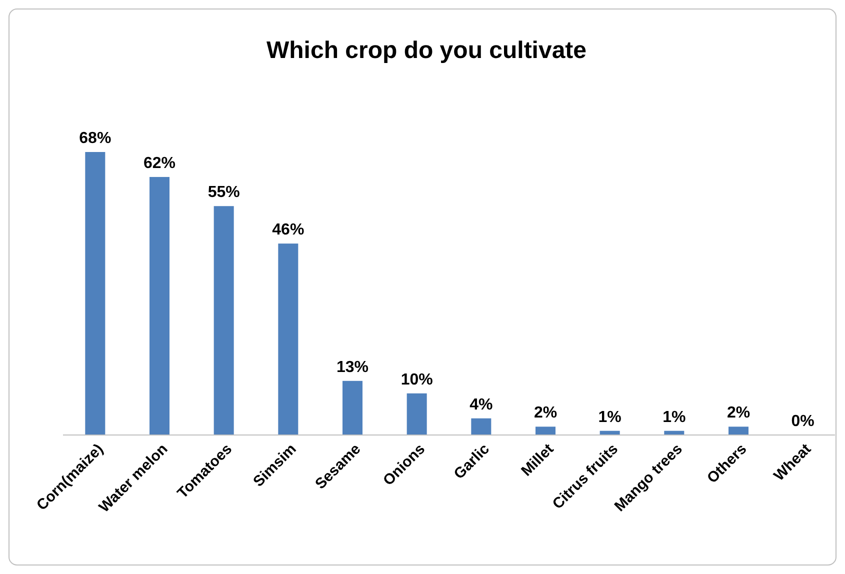  Describe the element at coordinates (352, 367) in the screenshot. I see `data-label: 13%` at that location.